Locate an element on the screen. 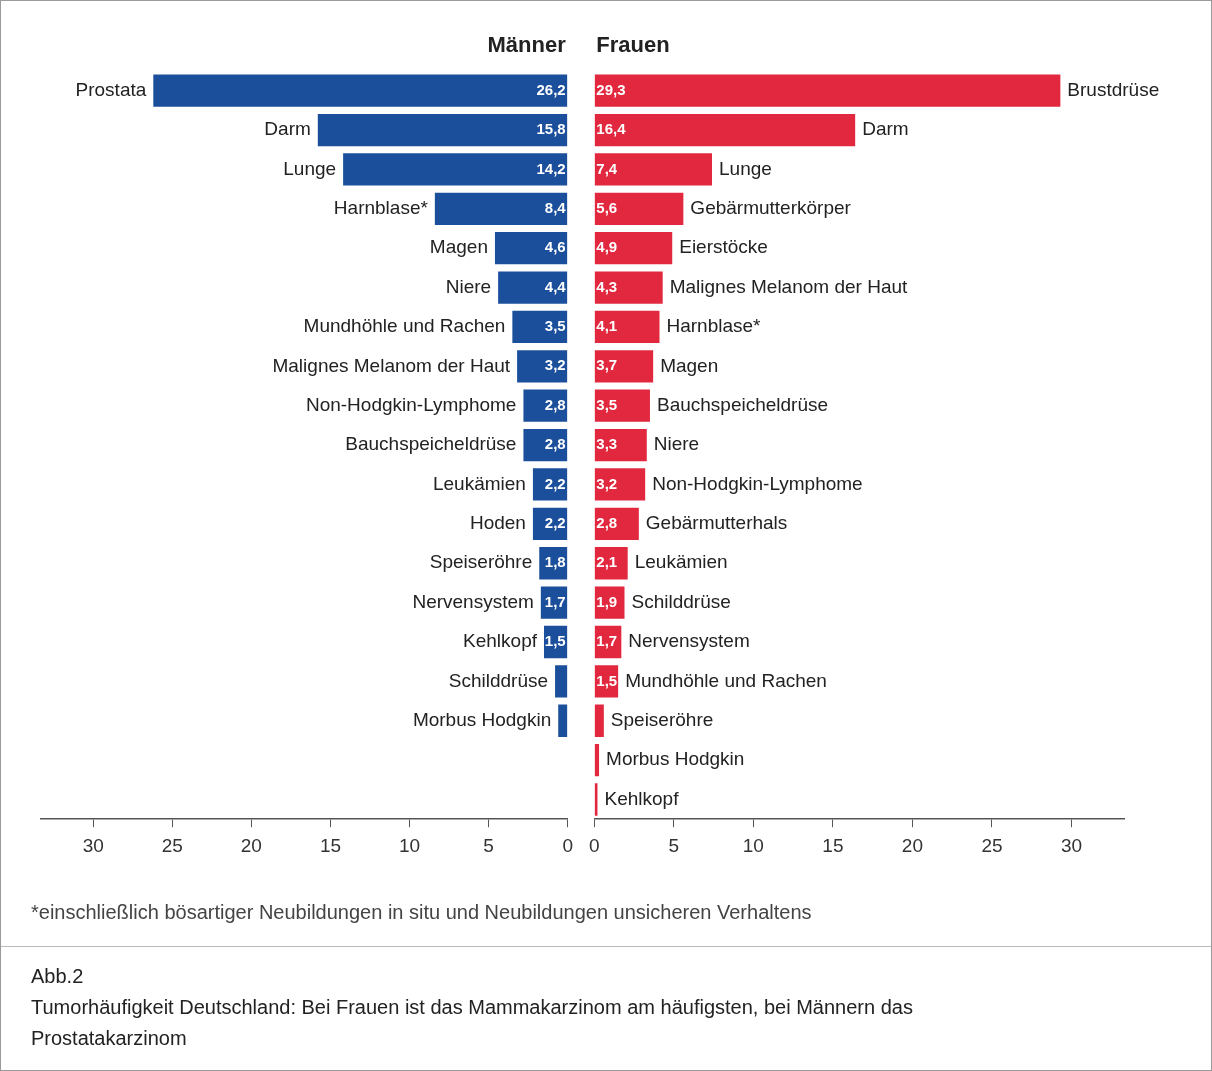 The image size is (1212, 1071). data-label: 16,4 is located at coordinates (611, 129).